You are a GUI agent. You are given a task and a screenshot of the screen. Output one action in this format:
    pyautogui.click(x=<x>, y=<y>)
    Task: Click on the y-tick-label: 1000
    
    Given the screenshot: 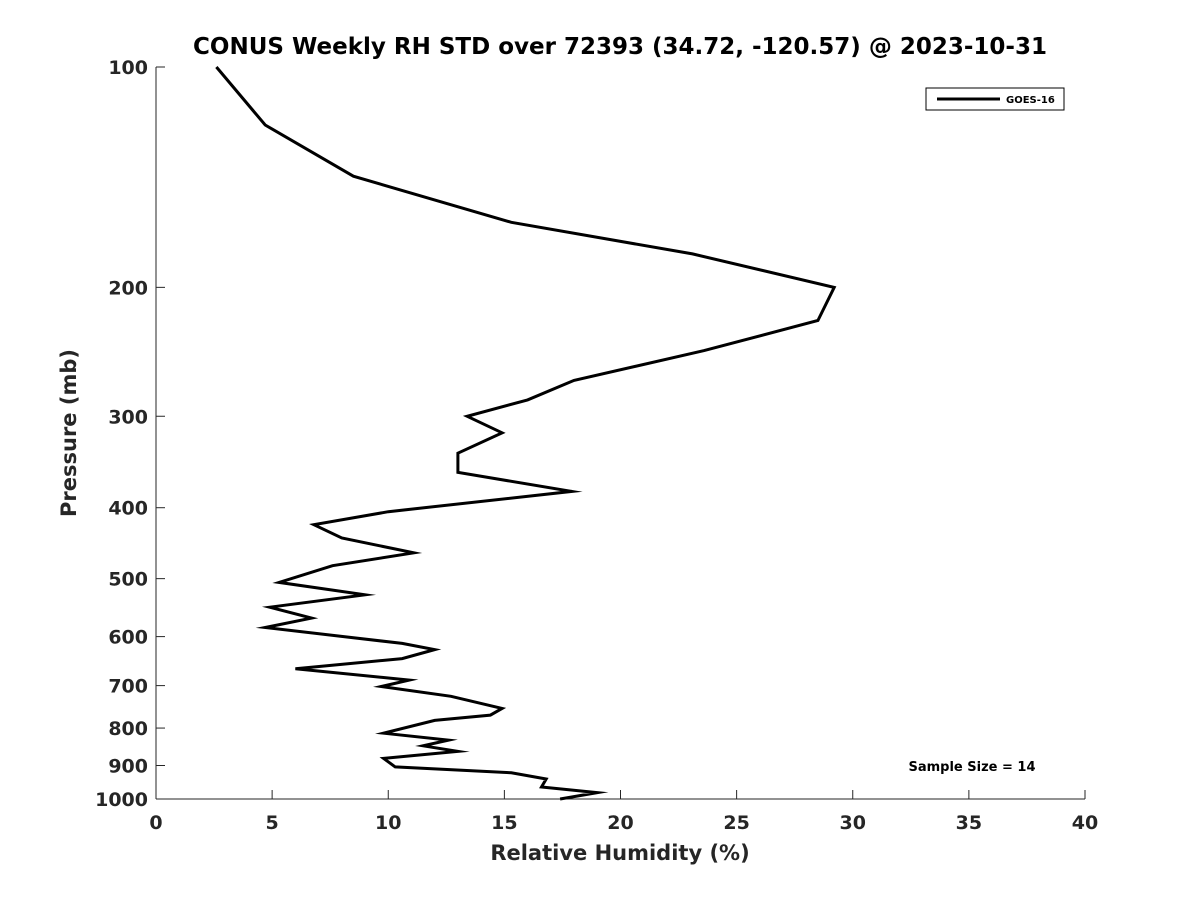 What is the action you would take?
    pyautogui.click(x=121, y=800)
    